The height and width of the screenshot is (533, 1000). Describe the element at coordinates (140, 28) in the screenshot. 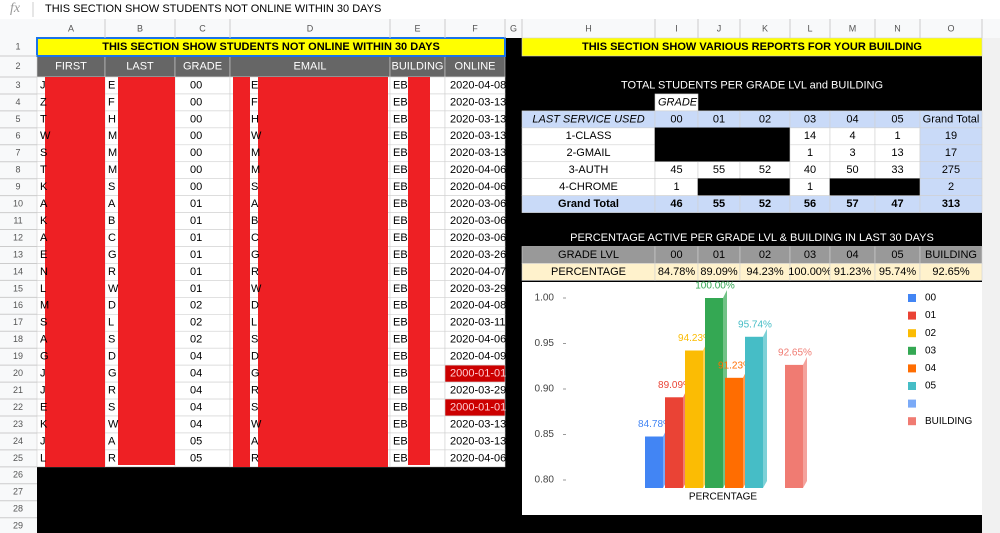

I see `column-label: B` at that location.